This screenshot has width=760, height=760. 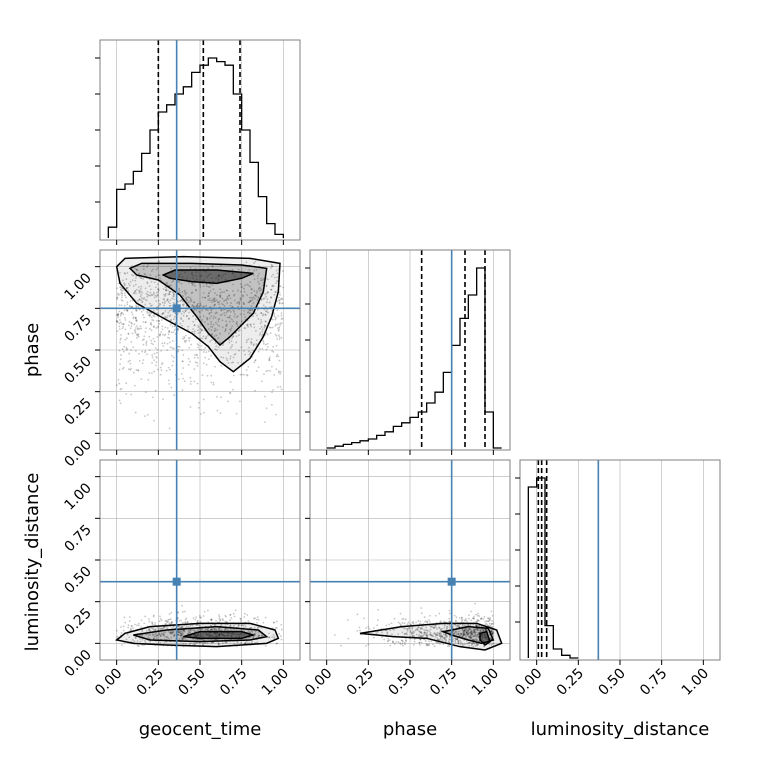 I want to click on truth-marker, so click(x=176, y=308).